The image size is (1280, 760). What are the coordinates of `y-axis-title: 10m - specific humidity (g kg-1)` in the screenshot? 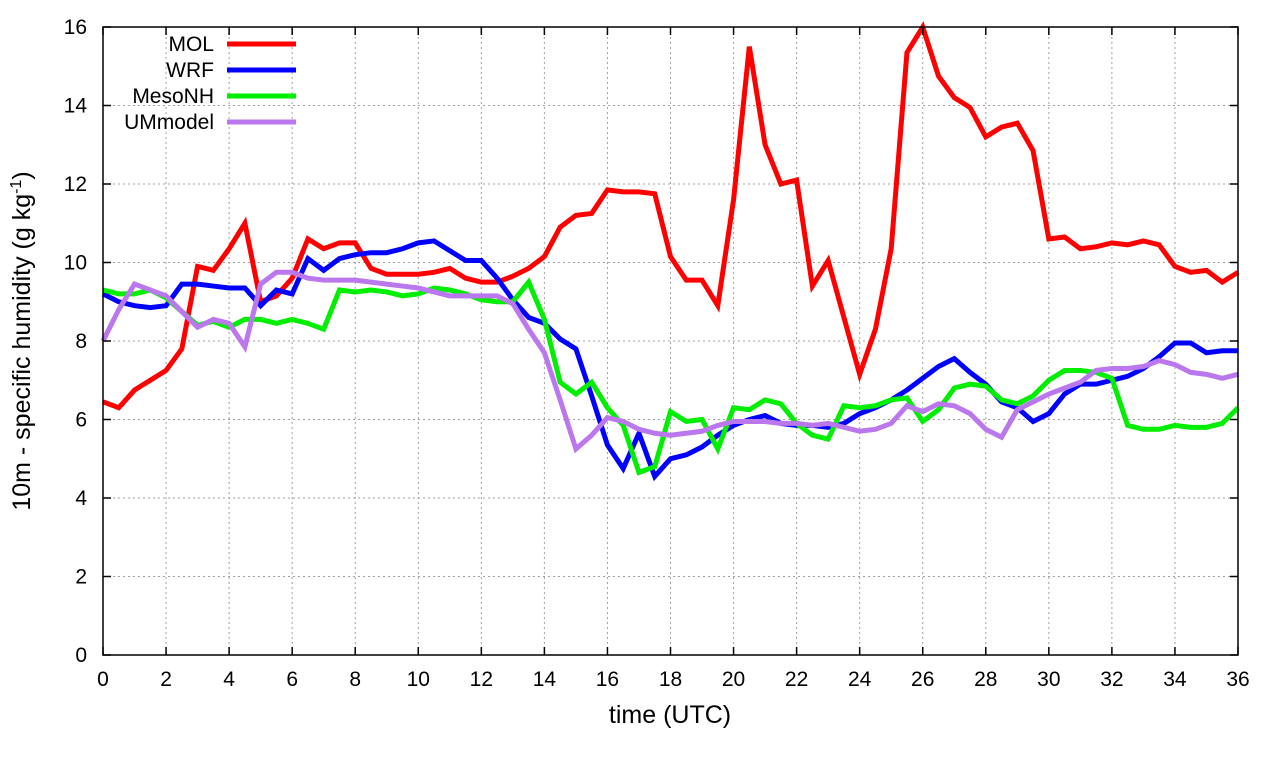 It's located at (22, 340).